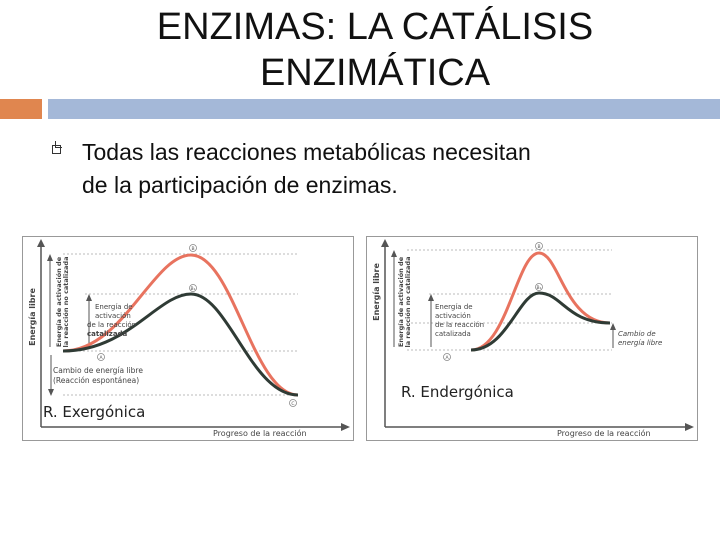 Image resolution: width=720 pixels, height=540 pixels. What do you see at coordinates (292, 404) in the screenshot?
I see `point-c: C` at bounding box center [292, 404].